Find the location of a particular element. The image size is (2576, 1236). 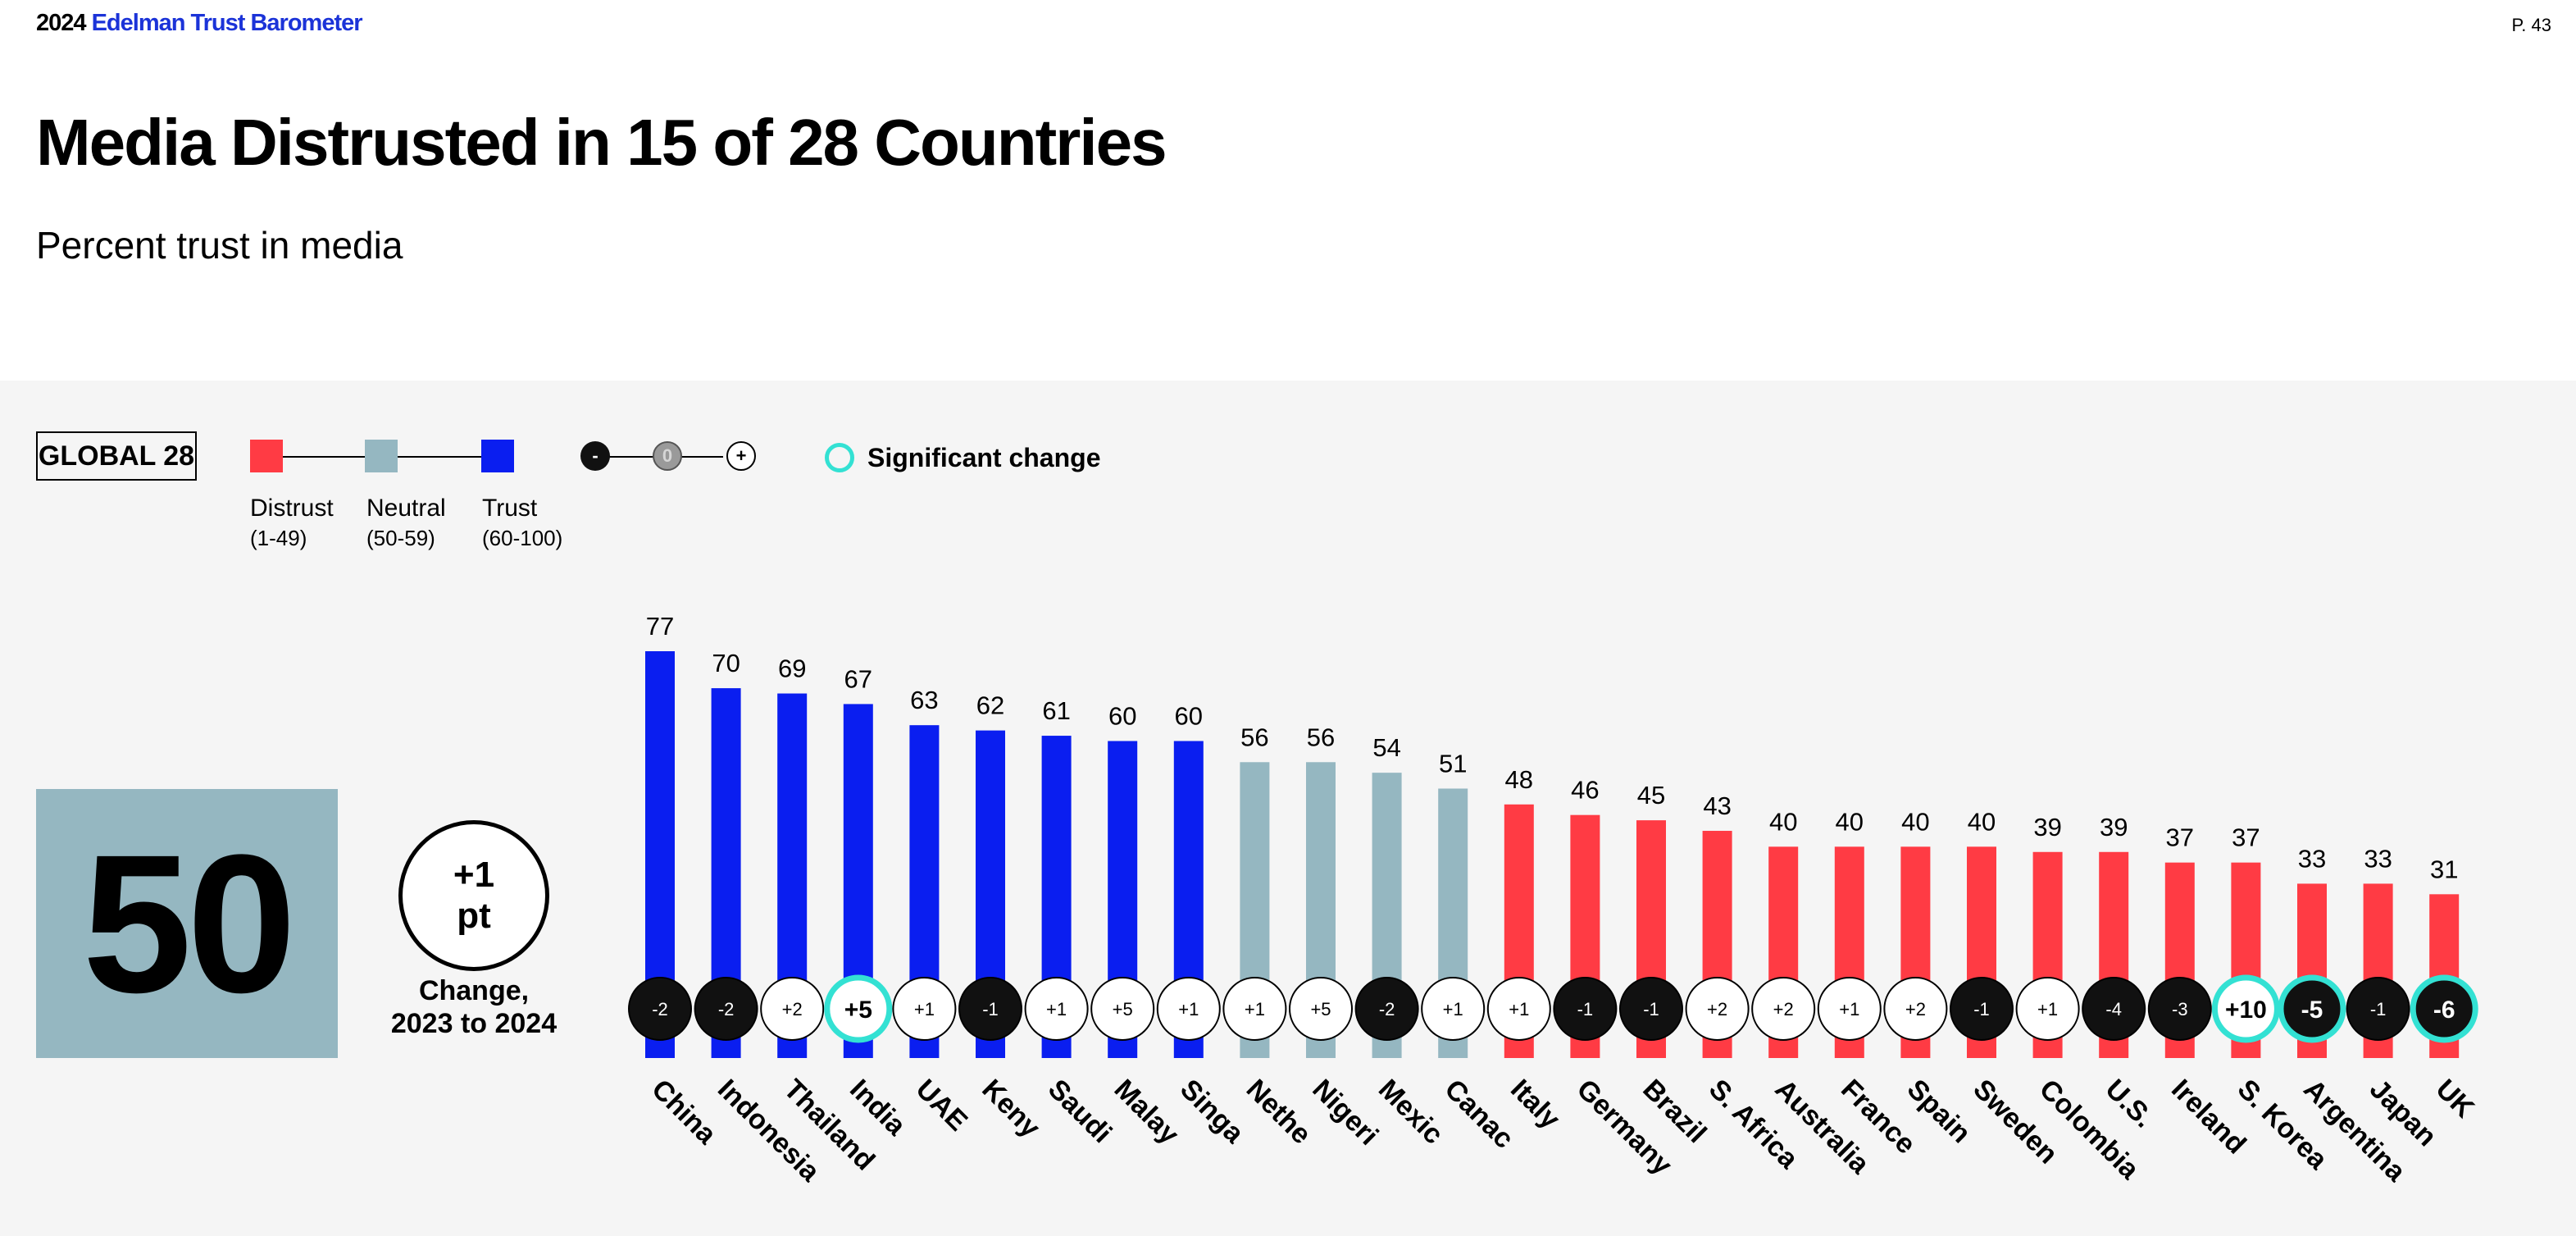

change-value-label: -3 is located at coordinates (2180, 1009).